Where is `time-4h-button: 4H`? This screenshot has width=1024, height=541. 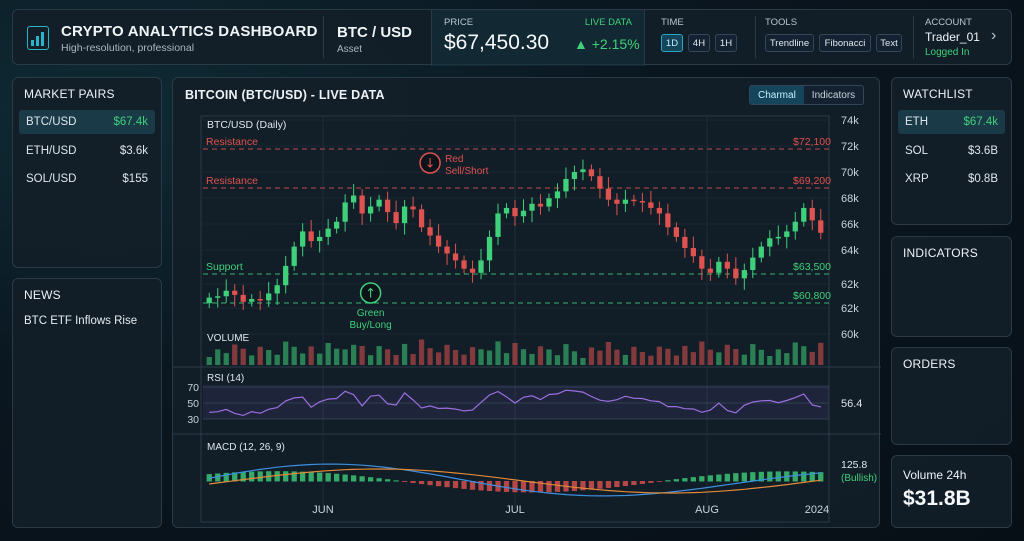
time-4h-button: 4H is located at coordinates (699, 43).